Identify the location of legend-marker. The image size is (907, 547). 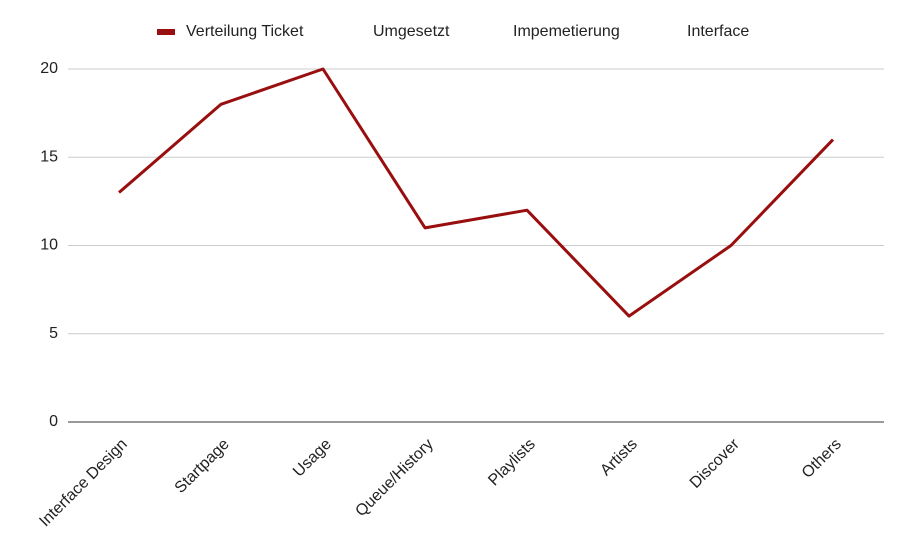
(166, 32).